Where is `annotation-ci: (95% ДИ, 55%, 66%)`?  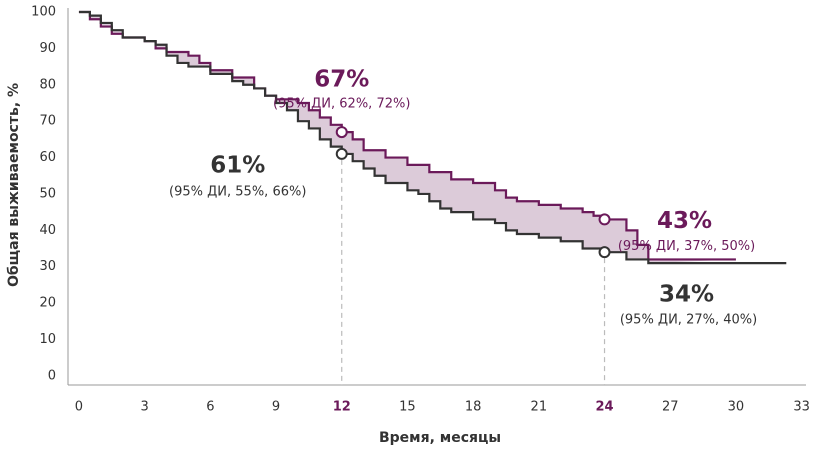
annotation-ci: (95% ДИ, 55%, 66%) is located at coordinates (237, 191).